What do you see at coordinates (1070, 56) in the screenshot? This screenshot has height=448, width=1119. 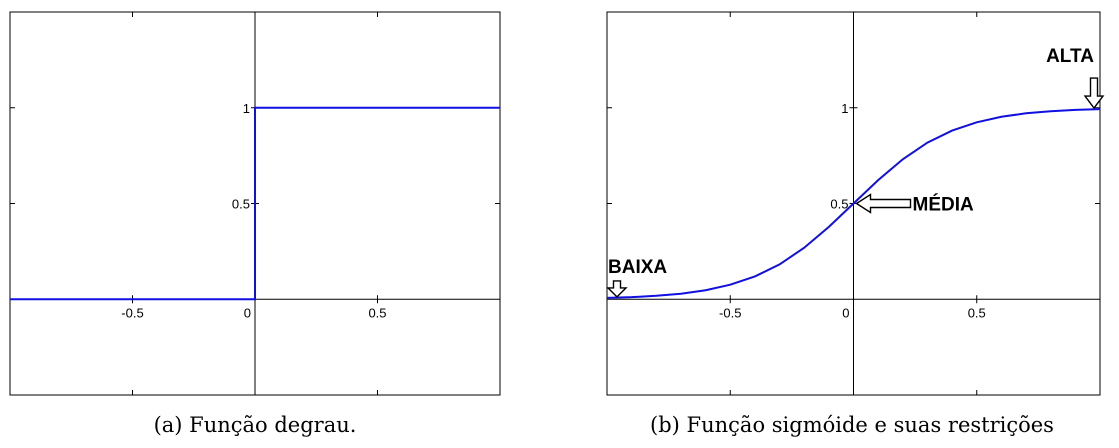 I see `annotation-label: ALTA` at bounding box center [1070, 56].